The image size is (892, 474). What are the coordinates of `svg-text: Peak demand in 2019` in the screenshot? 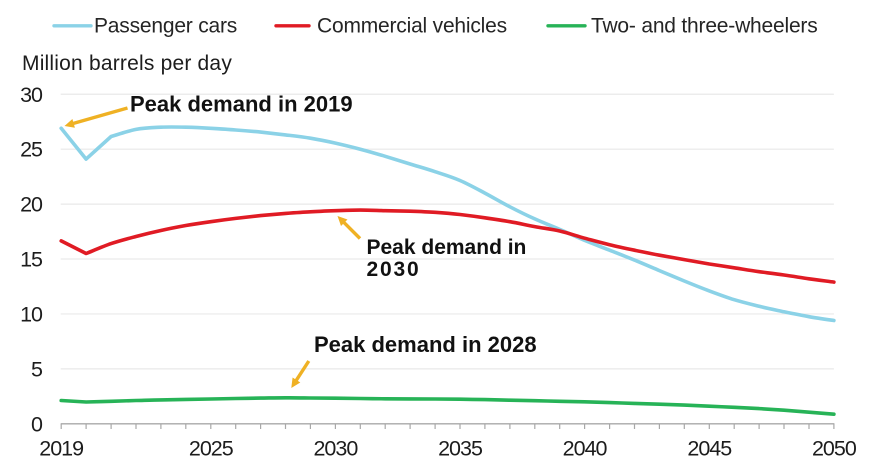 It's located at (241, 104).